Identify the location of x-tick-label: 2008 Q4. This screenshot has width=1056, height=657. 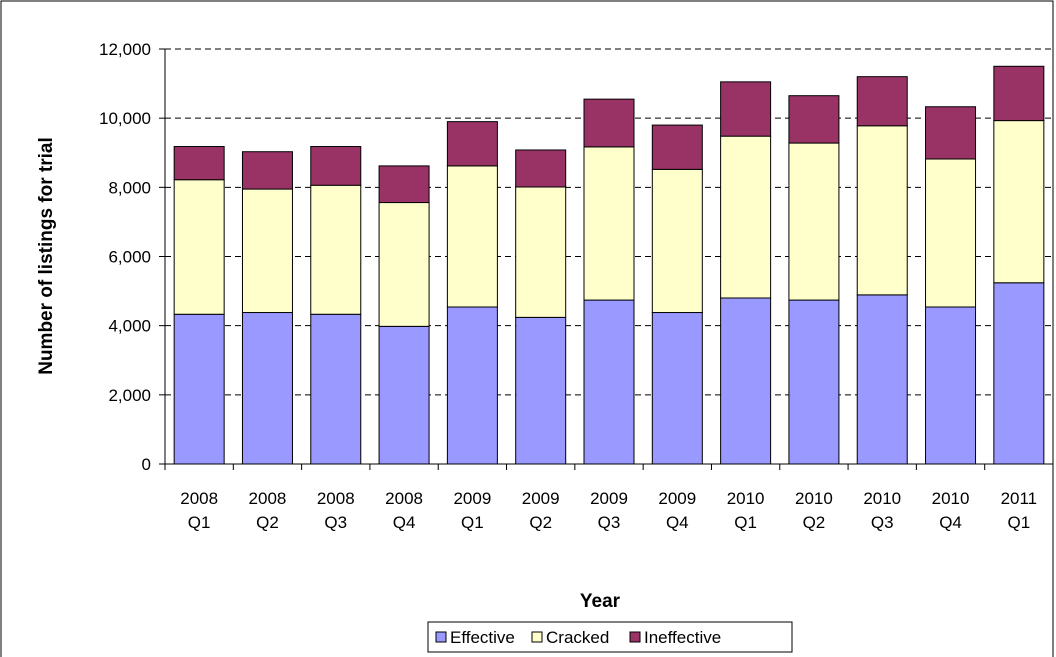
(404, 510).